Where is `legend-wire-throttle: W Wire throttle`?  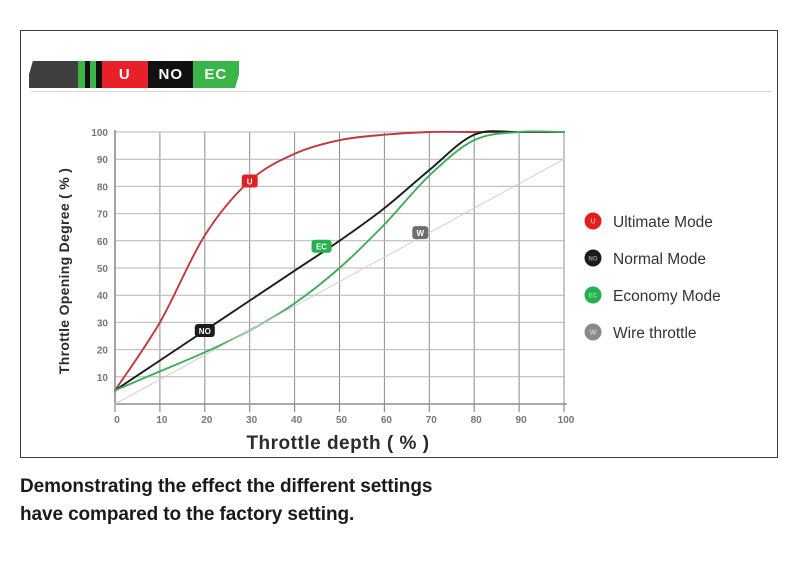
legend-wire-throttle: W Wire throttle is located at coordinates (640, 333).